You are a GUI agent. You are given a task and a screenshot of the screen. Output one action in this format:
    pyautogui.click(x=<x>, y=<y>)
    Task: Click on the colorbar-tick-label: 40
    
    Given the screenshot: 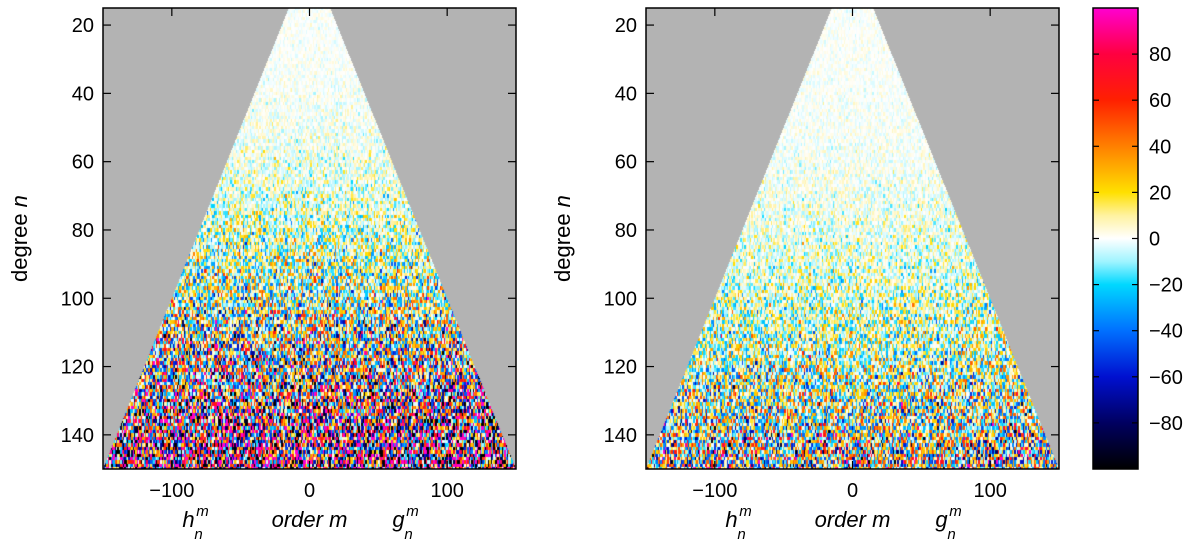 What is the action you would take?
    pyautogui.click(x=1160, y=147)
    